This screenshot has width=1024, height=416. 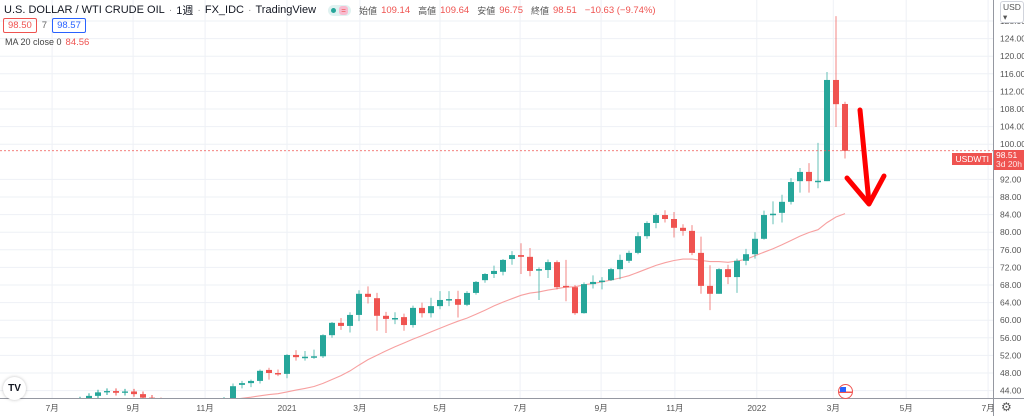 What do you see at coordinates (1011, 285) in the screenshot?
I see `price-tick-label: 68.00` at bounding box center [1011, 285].